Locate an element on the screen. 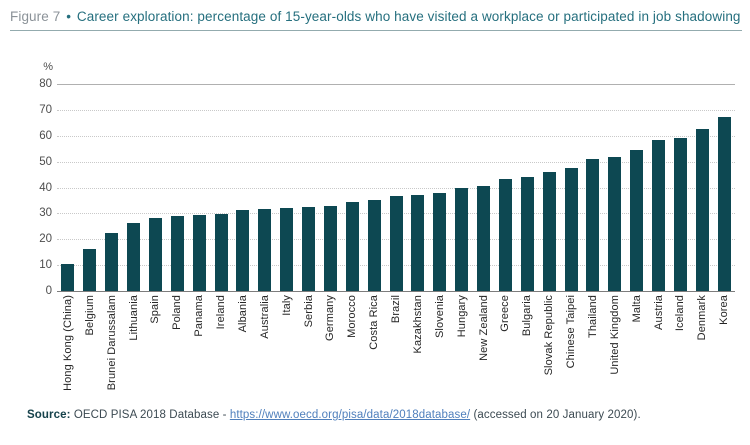 Image resolution: width=750 pixels, height=445 pixels. x-label-cell: Greece is located at coordinates (506, 351).